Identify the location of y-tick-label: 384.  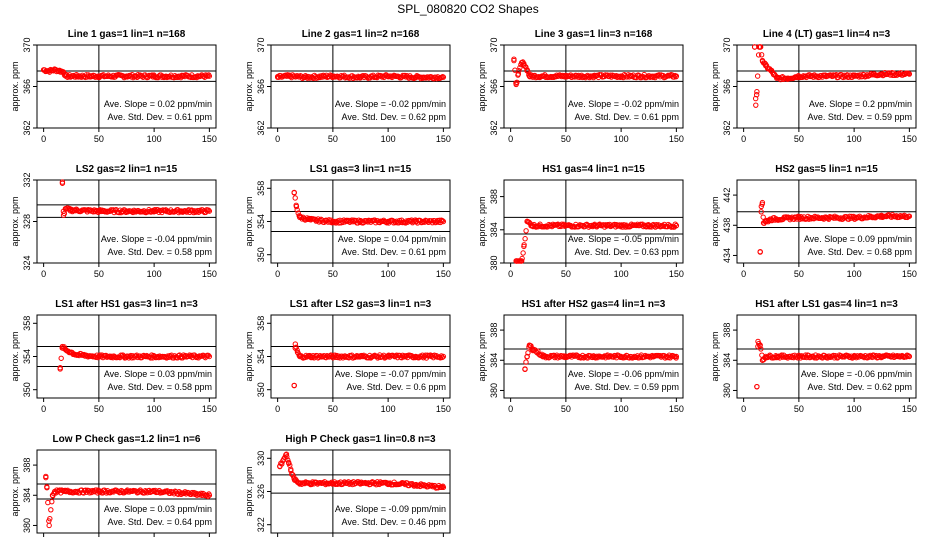
(727, 360).